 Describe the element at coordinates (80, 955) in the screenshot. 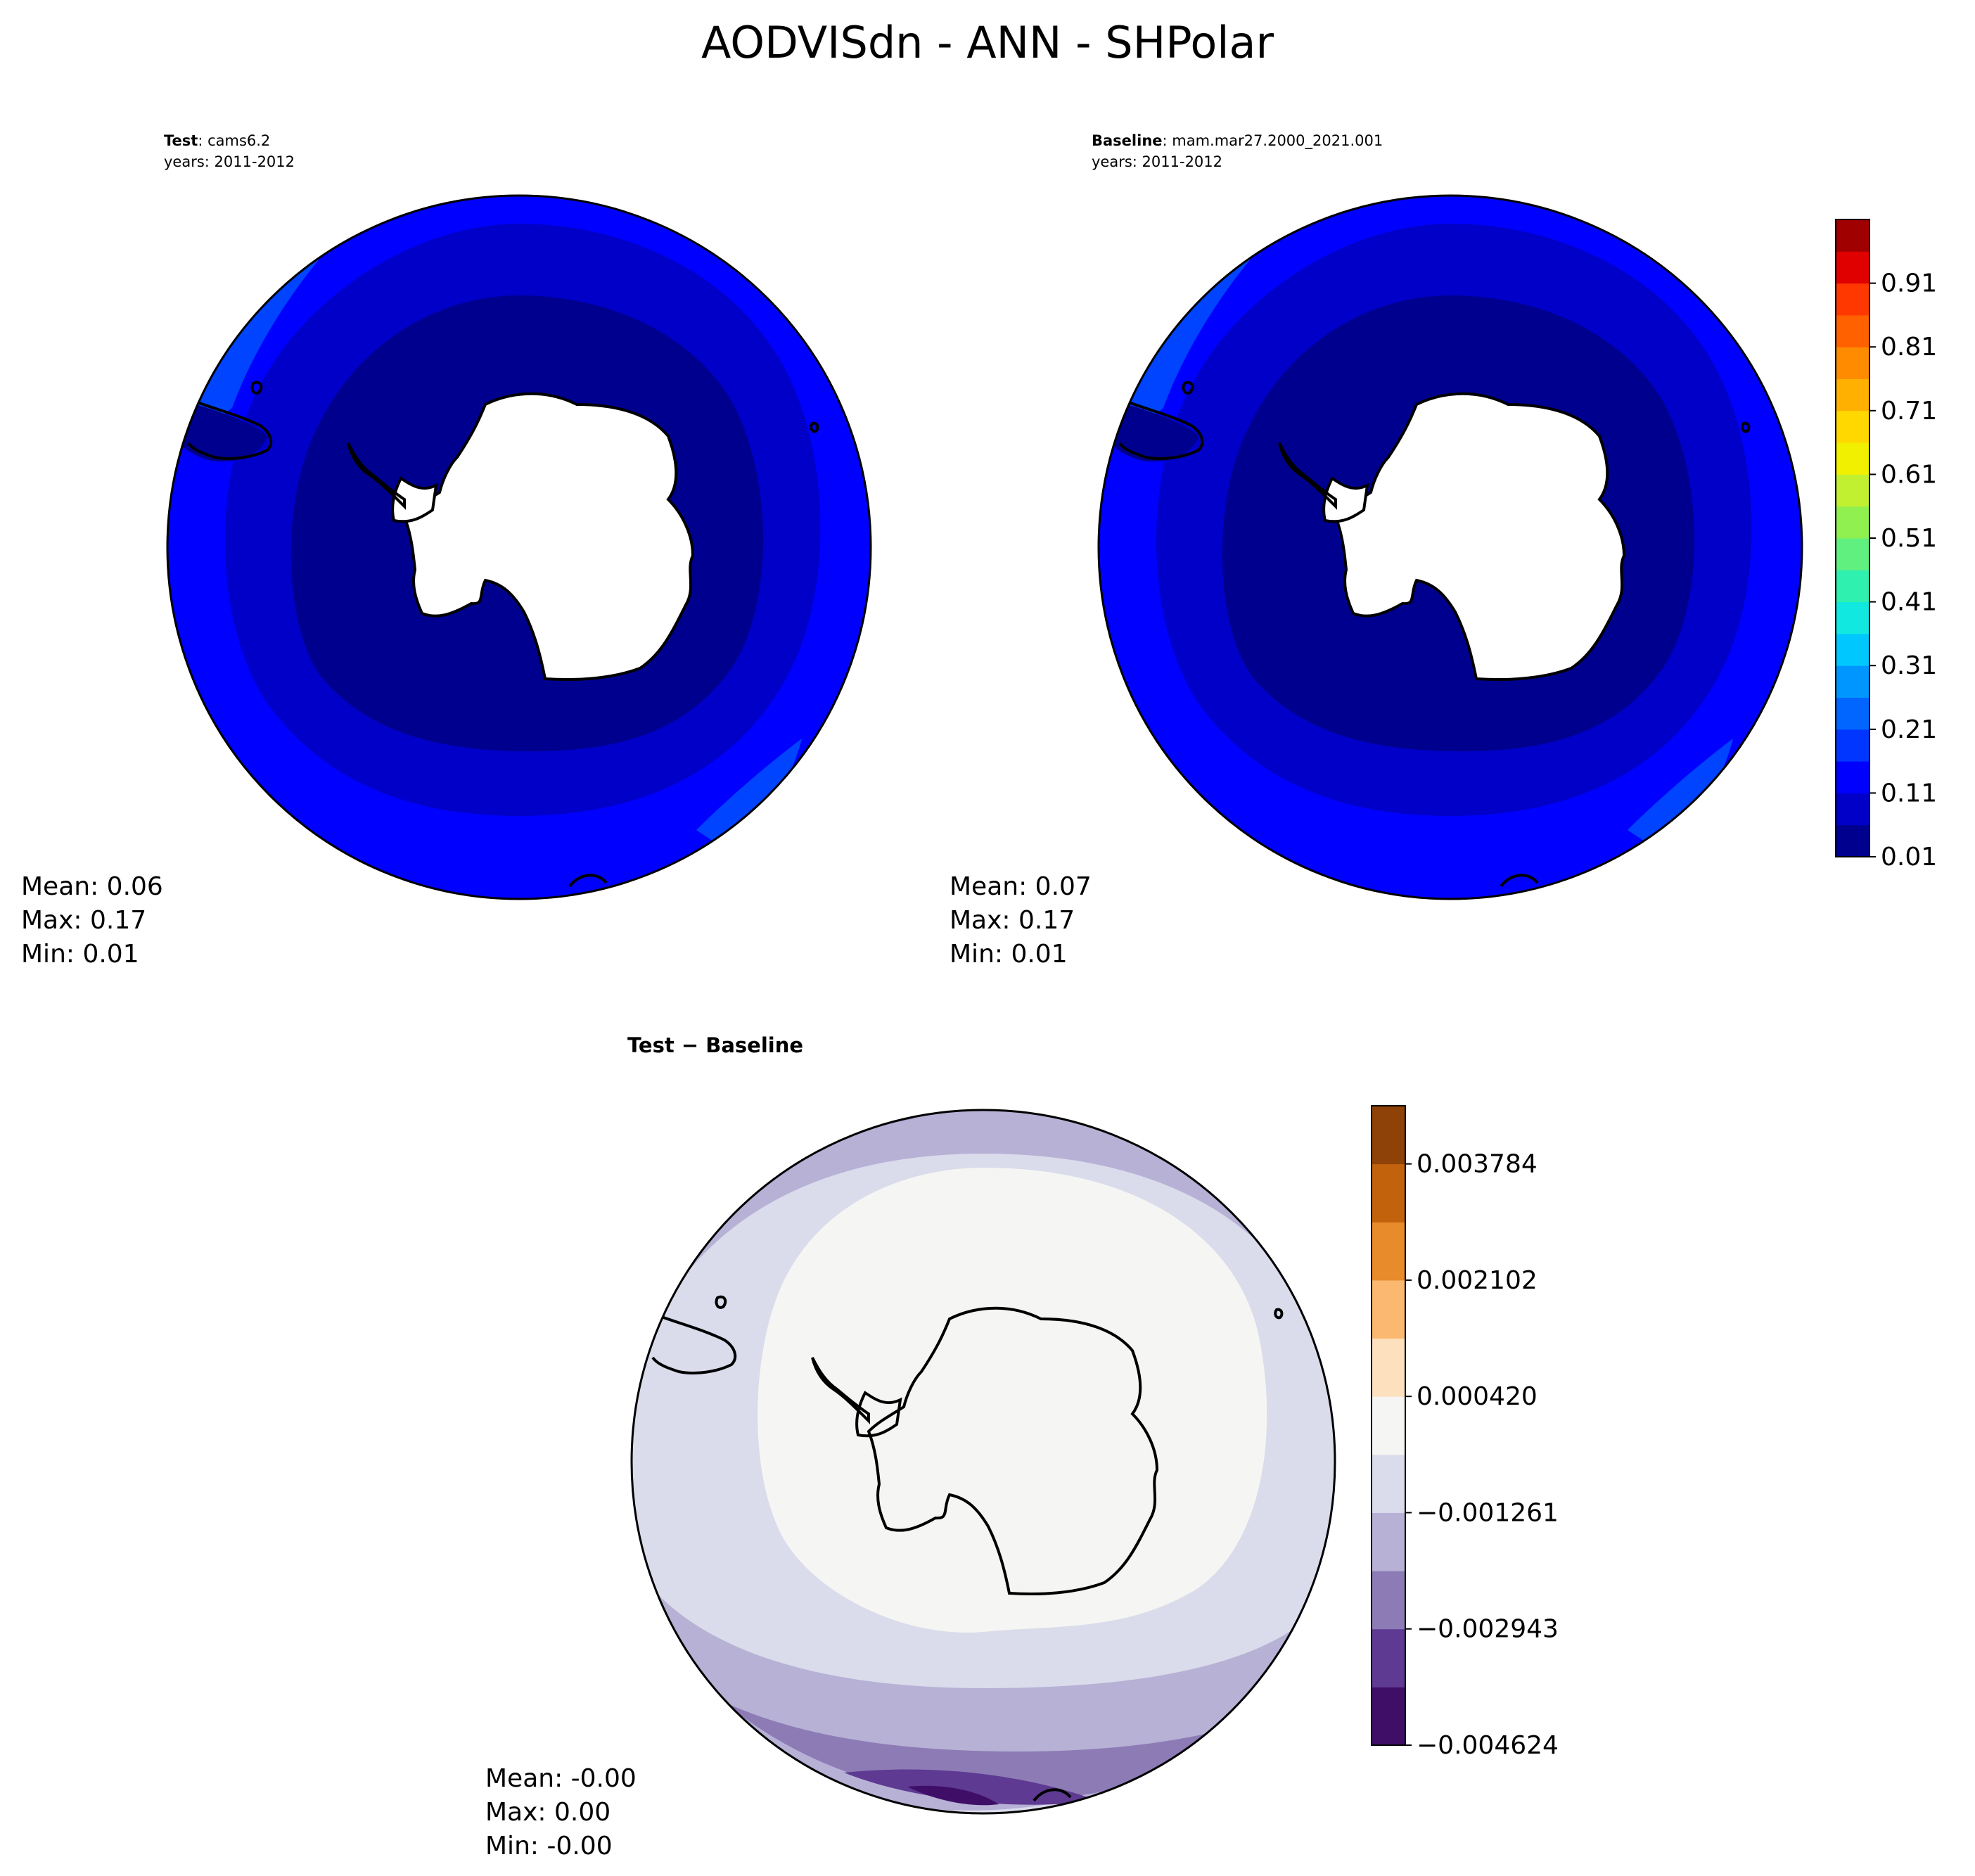

I see `stats-test-min: Min: 0.01` at that location.